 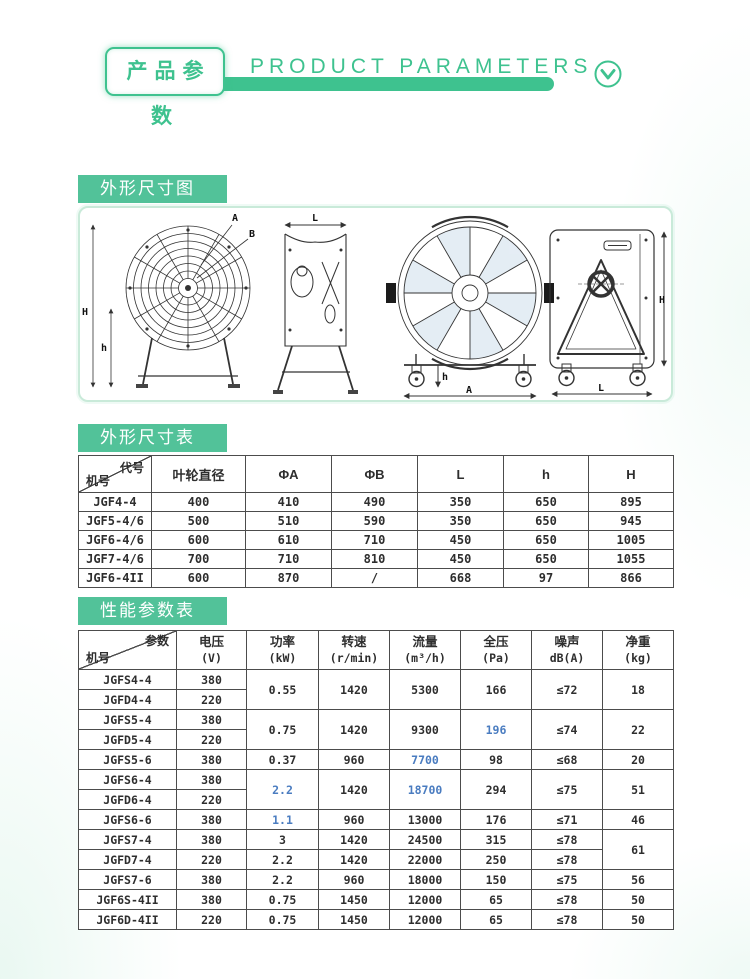 I want to click on table-row: JGFS7-6 380 2.2 960 18000 150 ≤75 56, so click(x=376, y=879).